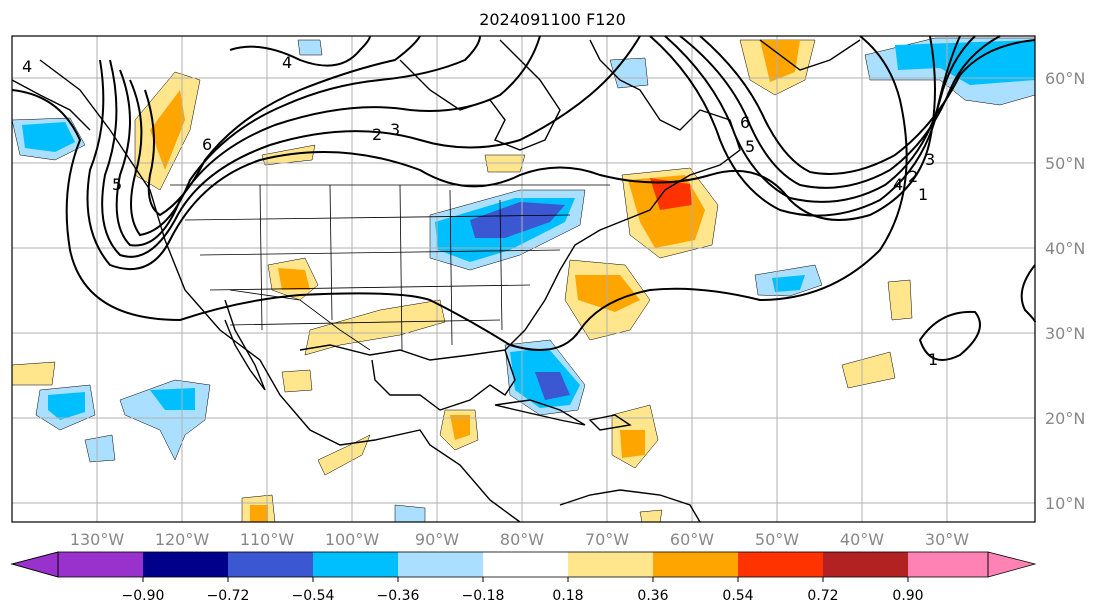  Describe the element at coordinates (810, 55) in the screenshot. I see `greenland-coast` at that location.